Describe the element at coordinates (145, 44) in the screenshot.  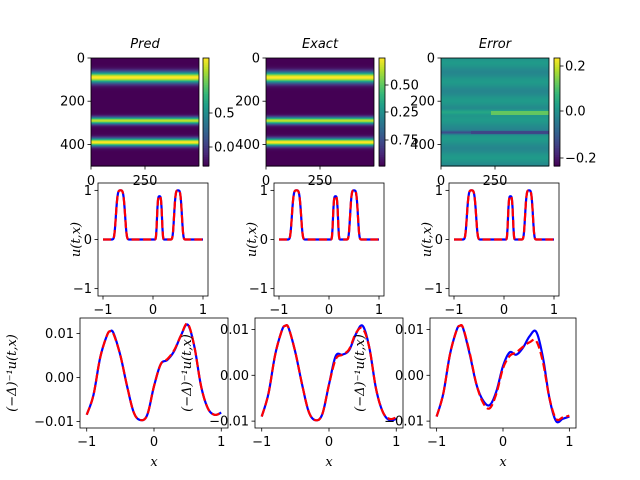
I see `heatmap-title: Pred` at that location.